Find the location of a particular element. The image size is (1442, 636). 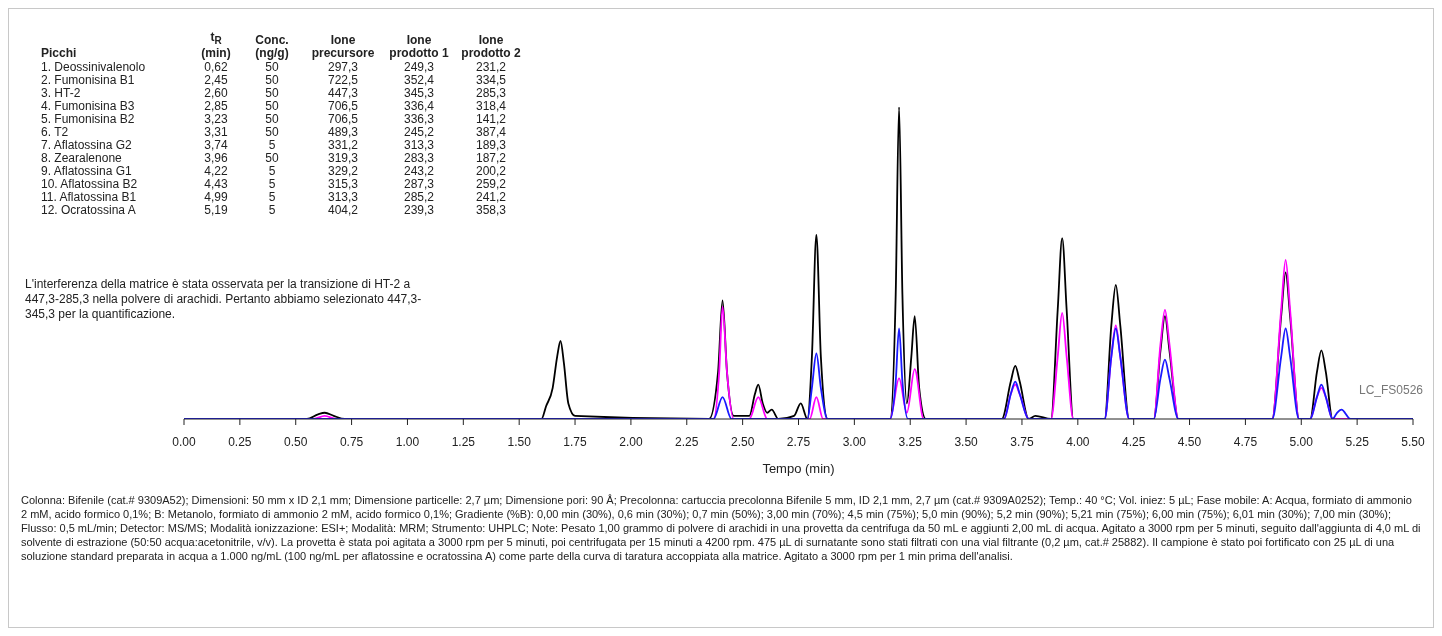

text: Conc. (ng/g) is located at coordinates (272, 47).